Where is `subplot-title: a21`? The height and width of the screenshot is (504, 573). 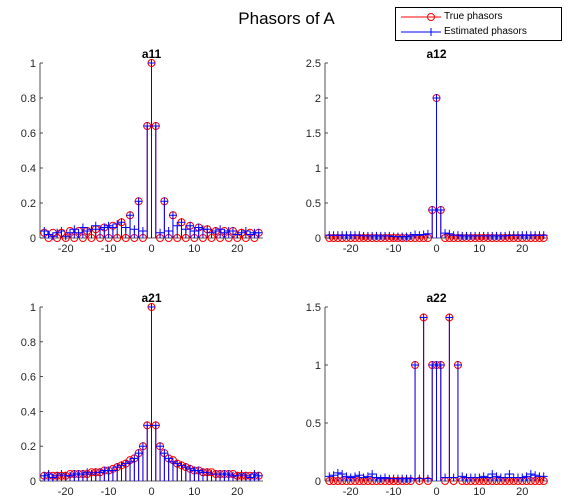
subplot-title: a21 is located at coordinates (151, 298).